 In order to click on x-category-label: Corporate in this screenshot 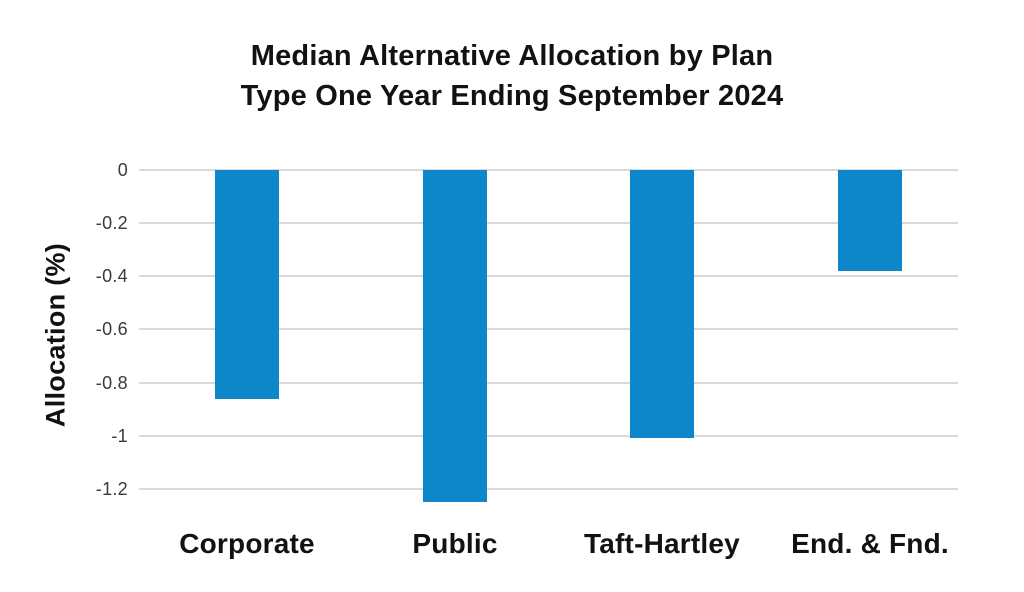, I will do `click(247, 543)`.